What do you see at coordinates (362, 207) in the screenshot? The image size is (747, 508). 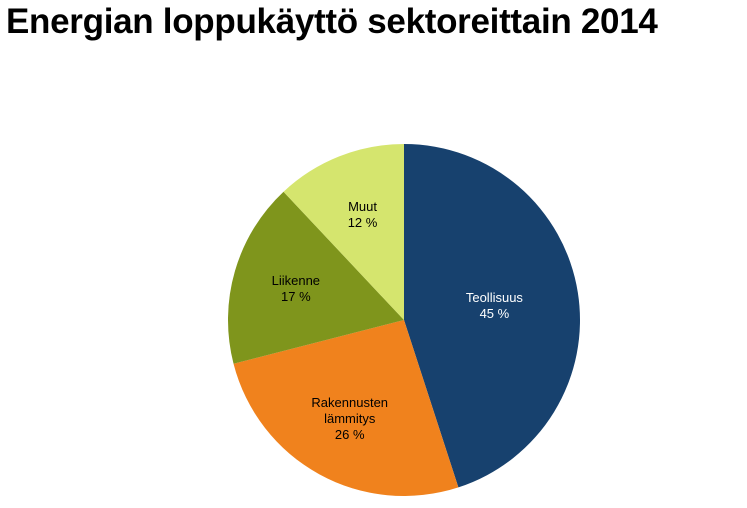 I see `category-label: Muut` at bounding box center [362, 207].